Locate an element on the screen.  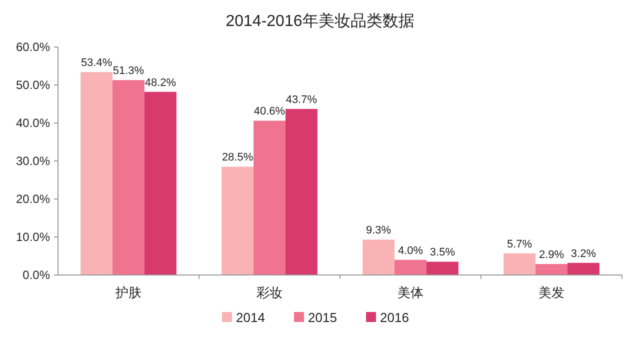
data-label: 51.3% is located at coordinates (128, 71).